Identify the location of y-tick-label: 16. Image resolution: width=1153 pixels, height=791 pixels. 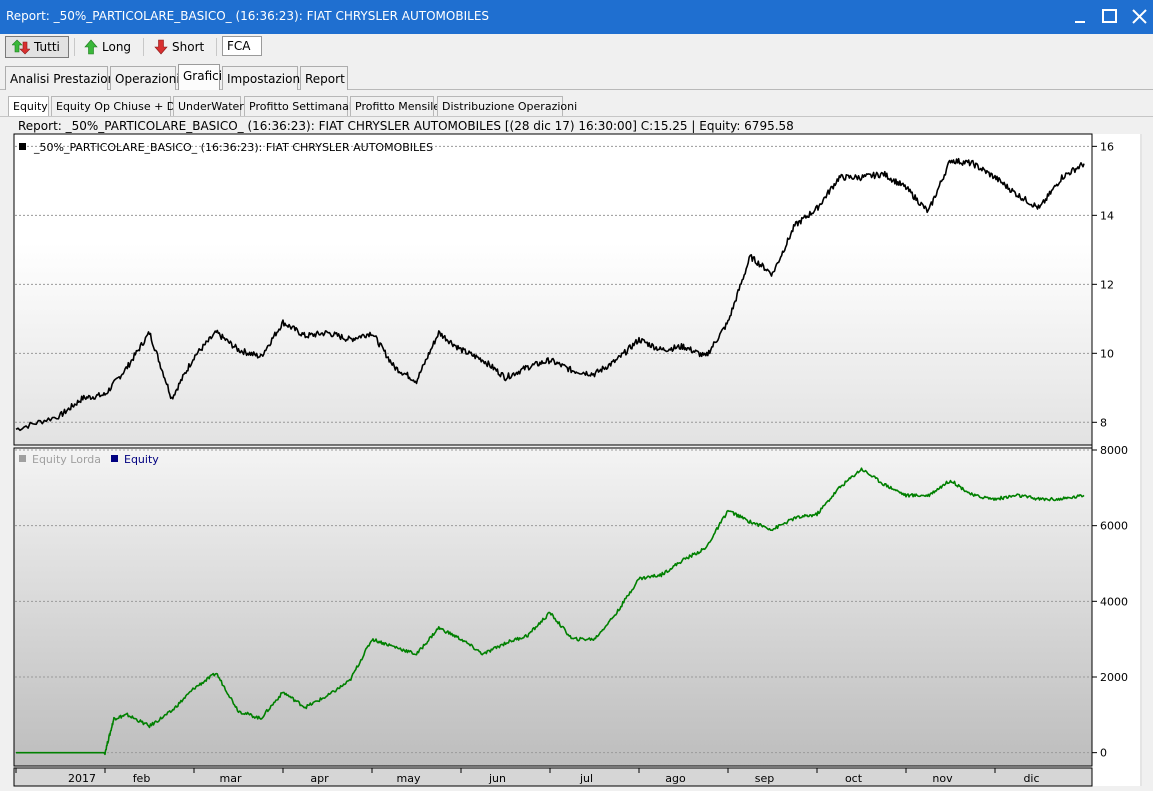
(1107, 146).